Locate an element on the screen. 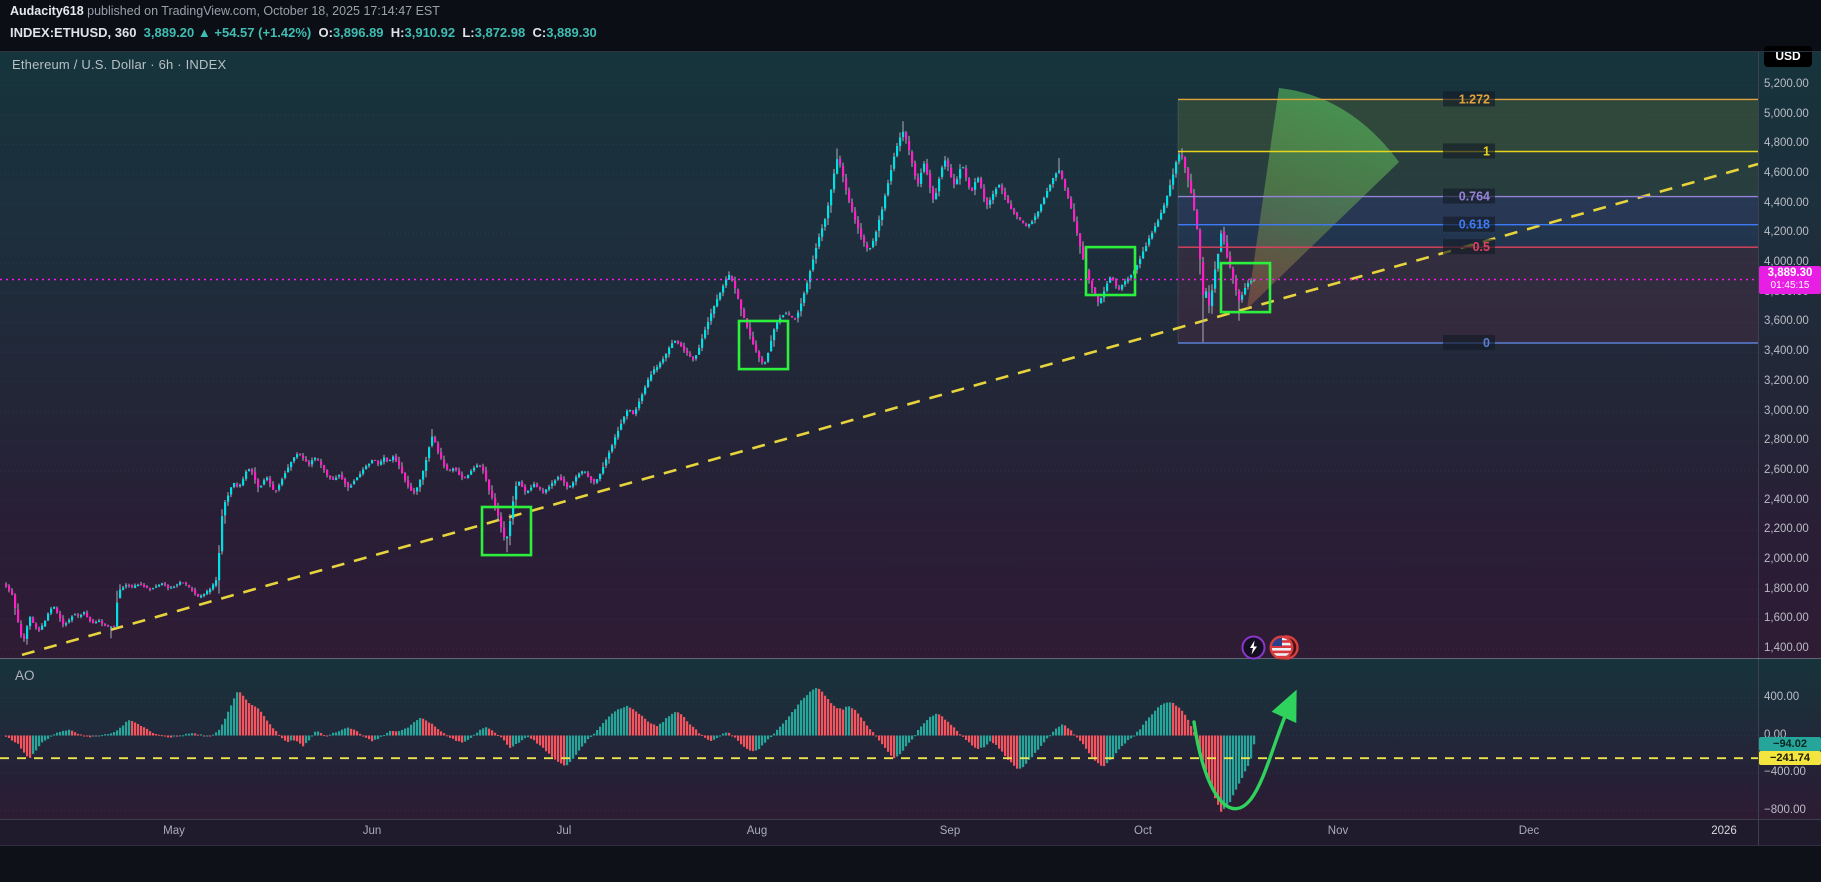  close-value: 3,889.30 is located at coordinates (571, 32).